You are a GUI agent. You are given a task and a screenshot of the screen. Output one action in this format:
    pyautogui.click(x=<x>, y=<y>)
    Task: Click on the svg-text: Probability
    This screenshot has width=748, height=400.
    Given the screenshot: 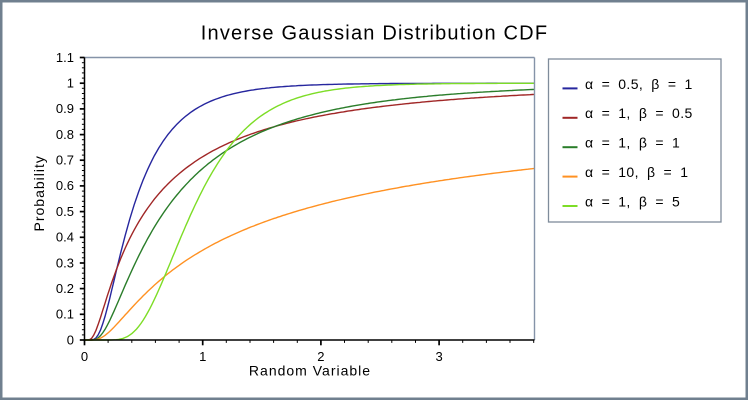 What is the action you would take?
    pyautogui.click(x=39, y=193)
    